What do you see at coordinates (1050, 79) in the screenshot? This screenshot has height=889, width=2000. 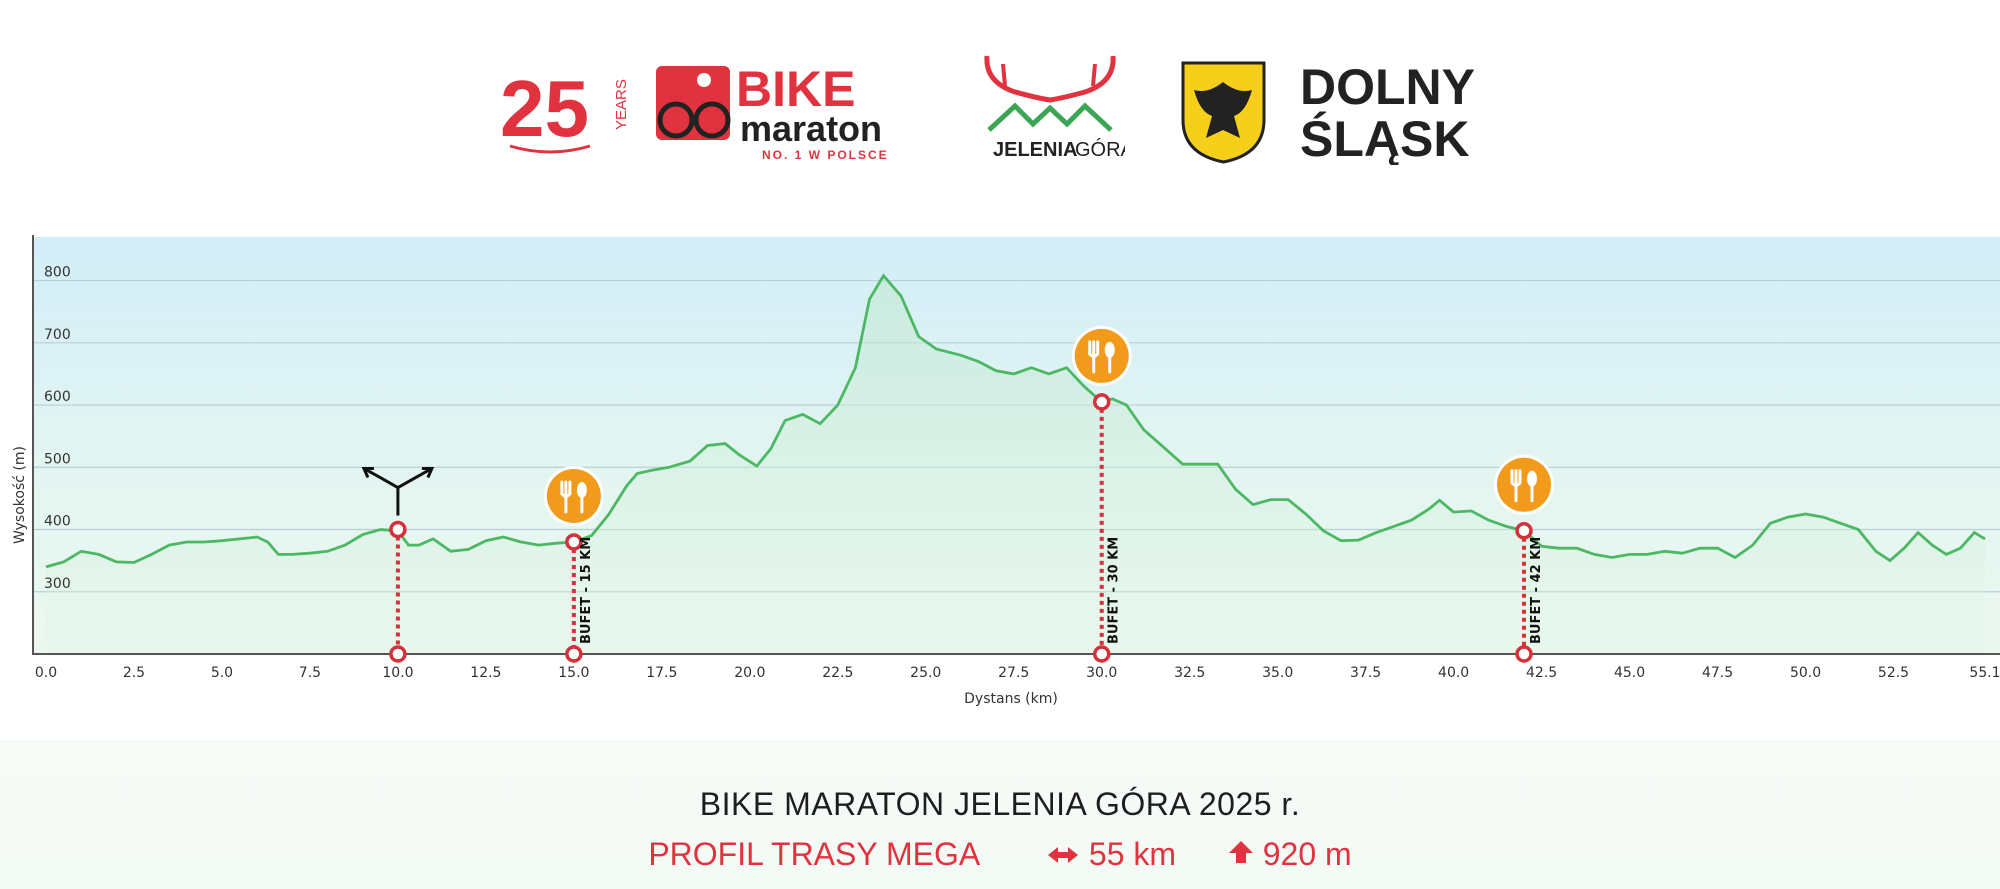 I see `antlers-icon` at bounding box center [1050, 79].